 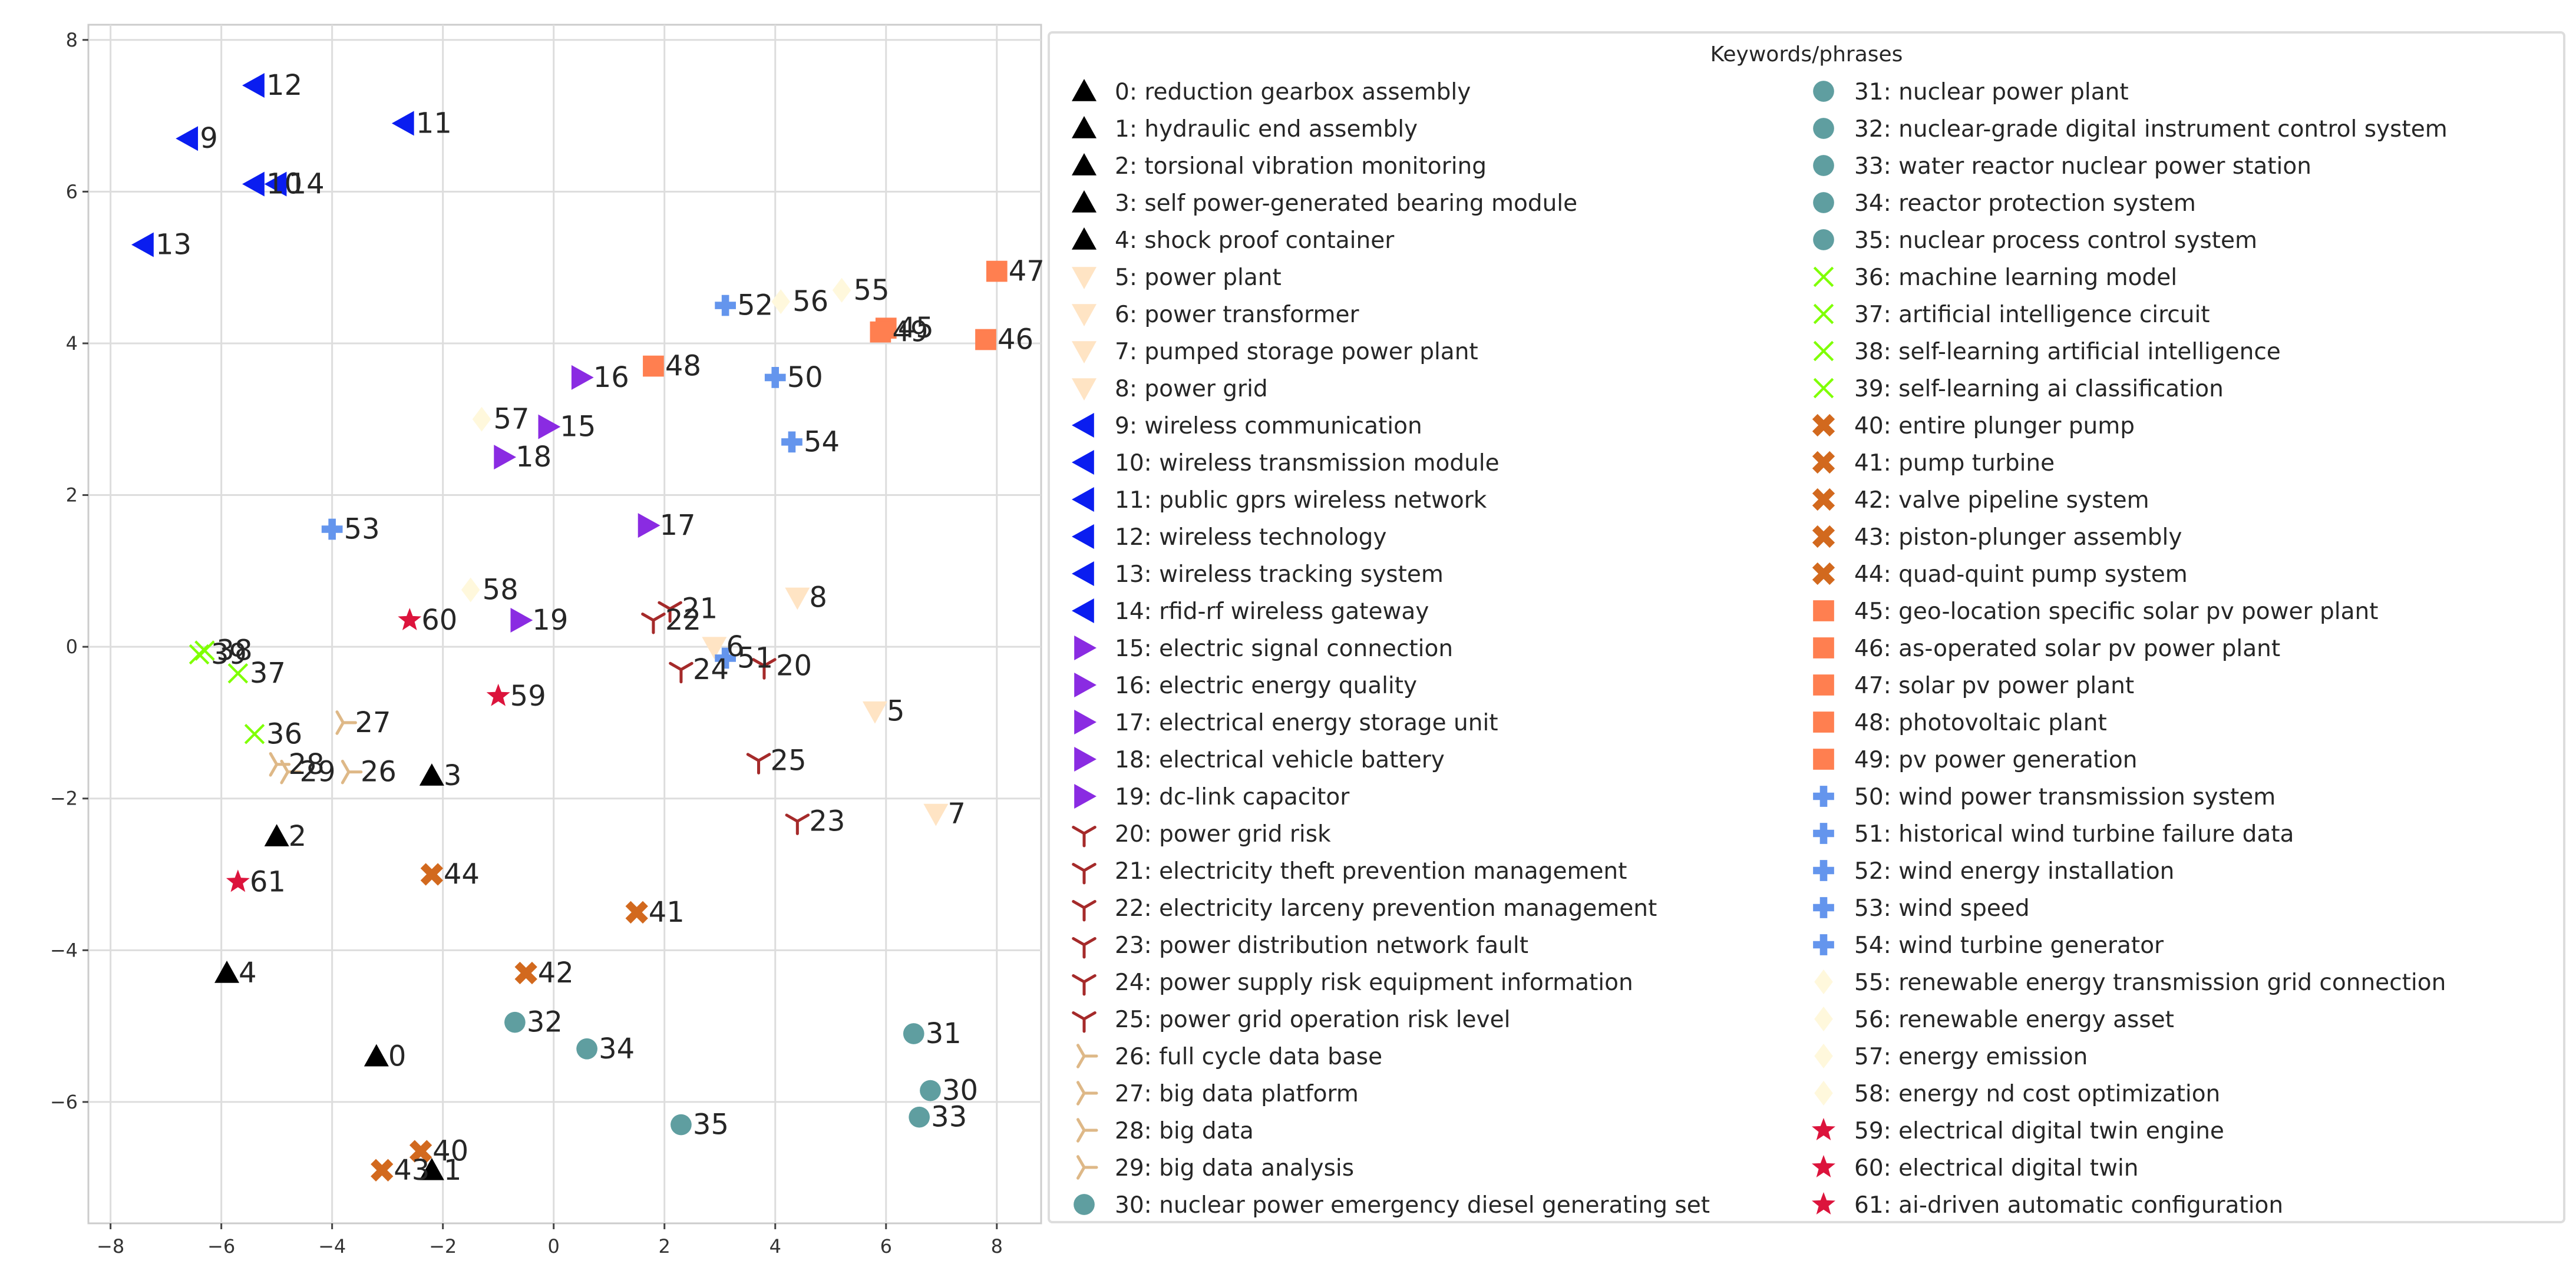 I want to click on point-label-48: 48, so click(x=683, y=366).